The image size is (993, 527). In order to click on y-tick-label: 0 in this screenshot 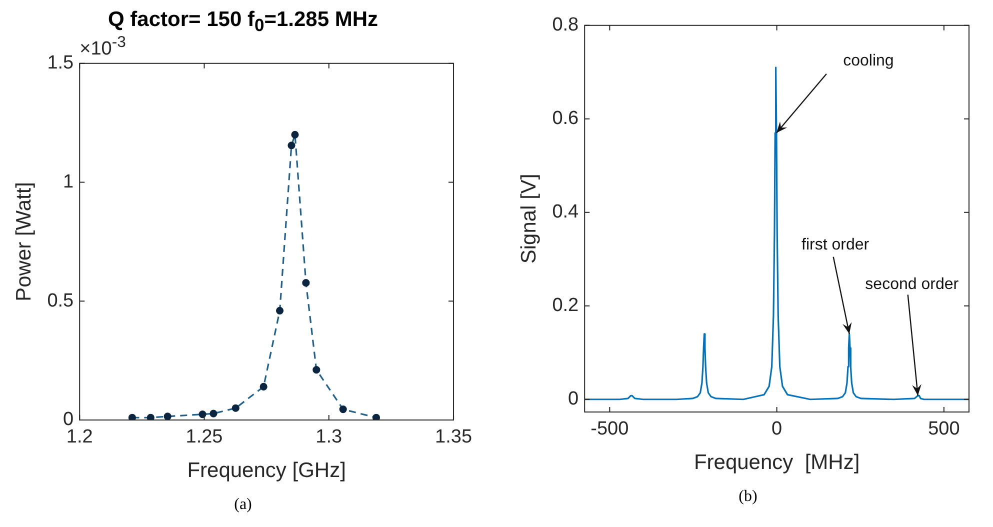, I will do `click(573, 399)`.